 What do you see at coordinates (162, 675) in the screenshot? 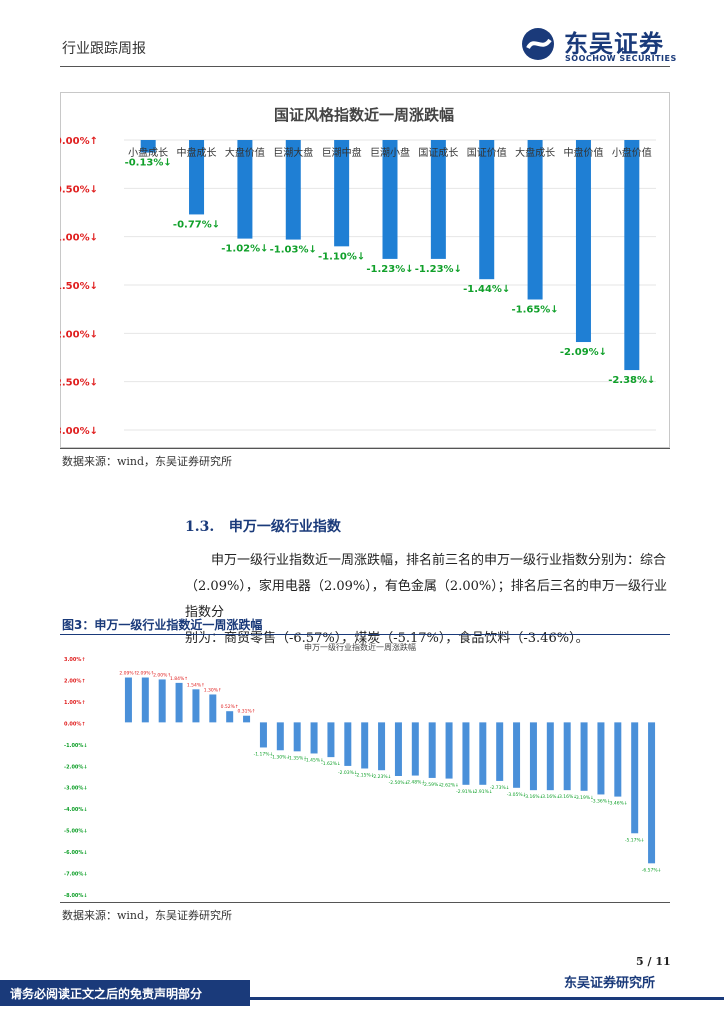
I see `chart2-data-label: 2.00%↑` at bounding box center [162, 675].